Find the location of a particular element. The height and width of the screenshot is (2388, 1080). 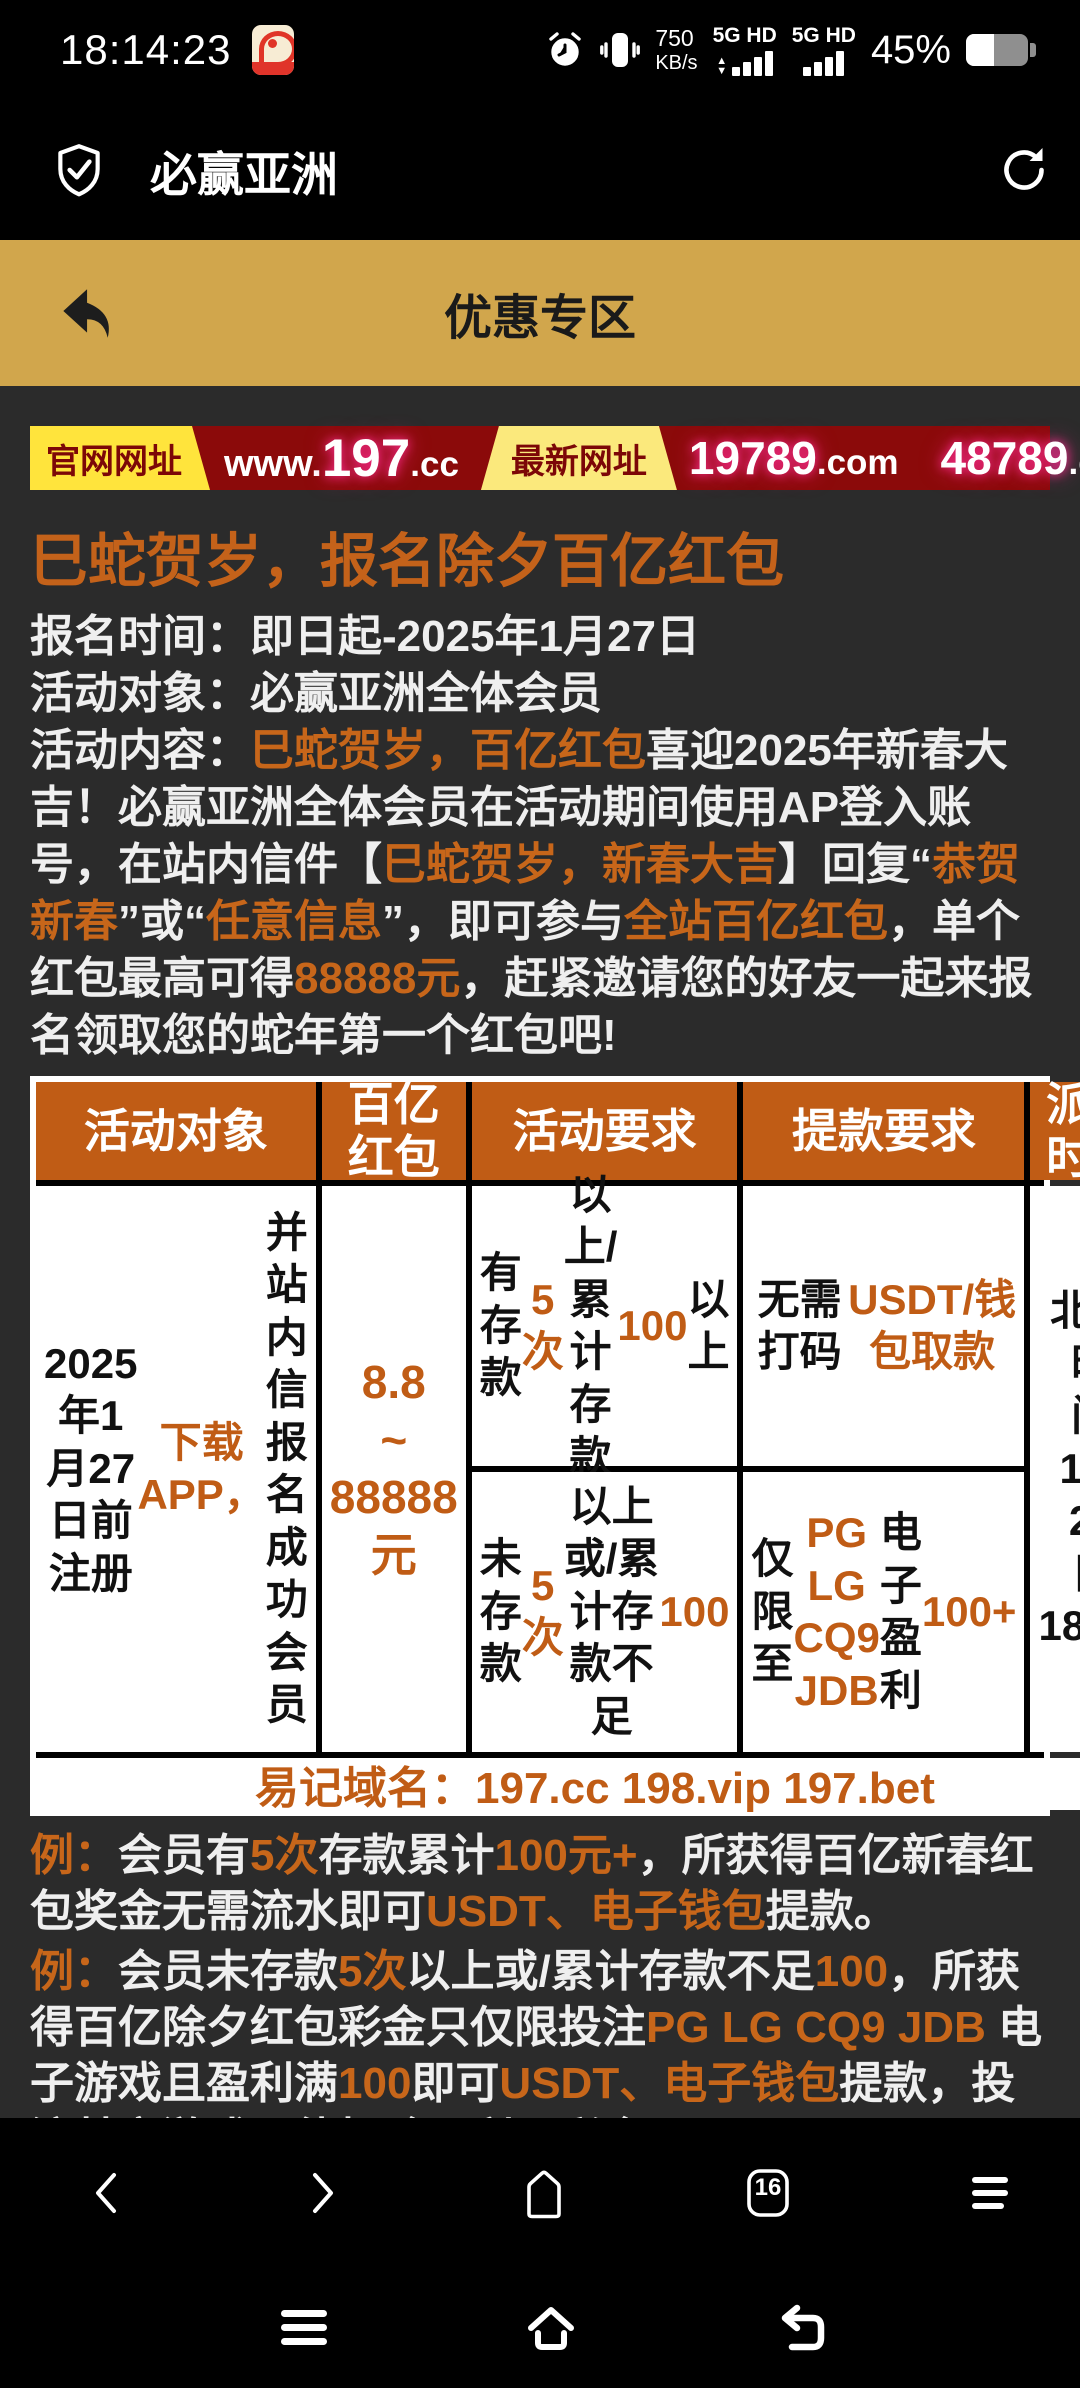

text-segment: 无需打码 is located at coordinates (799, 1325).